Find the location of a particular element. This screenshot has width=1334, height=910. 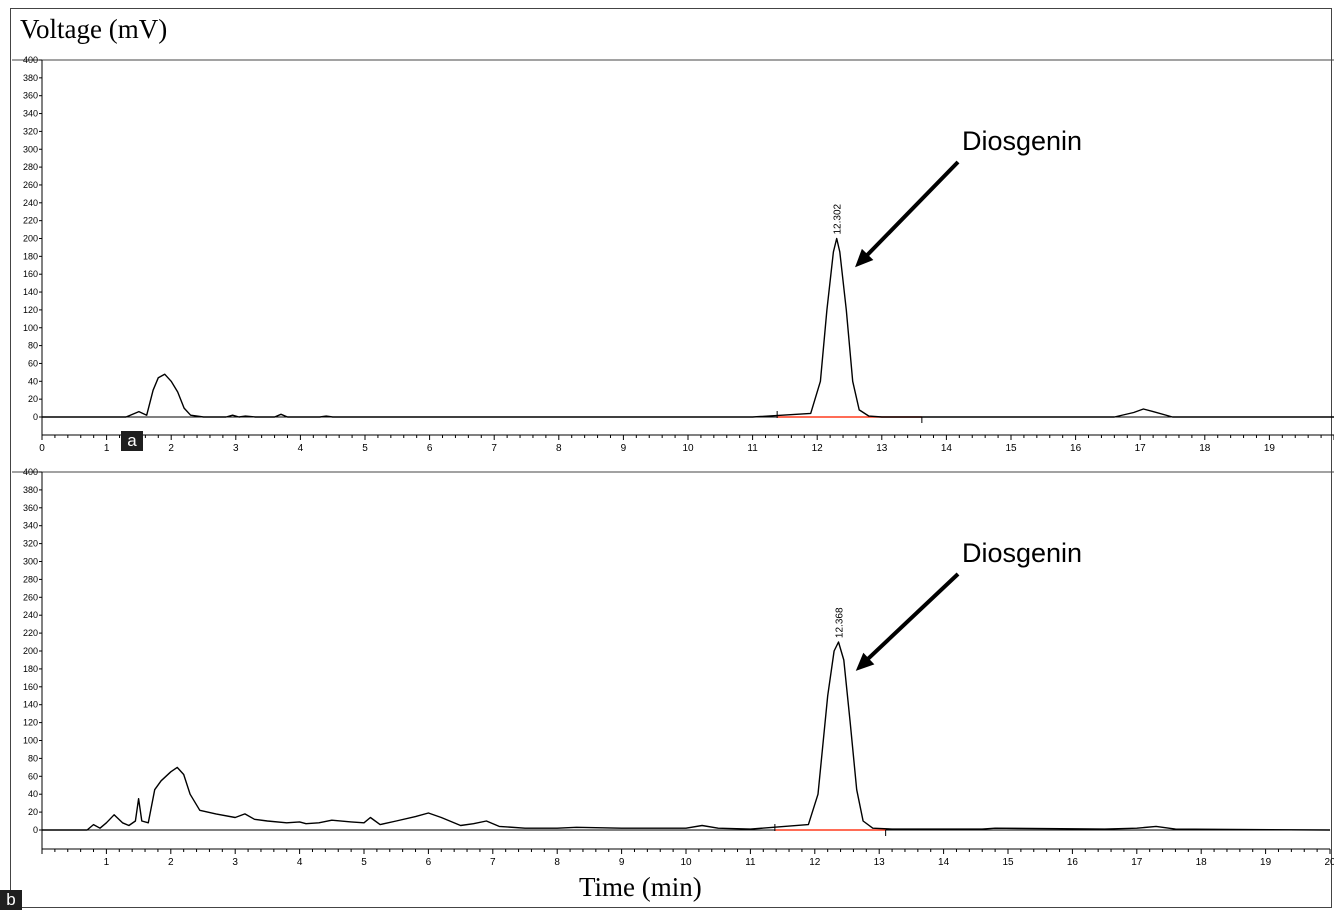

y-tick-label-b: 400 is located at coordinates (30, 472).